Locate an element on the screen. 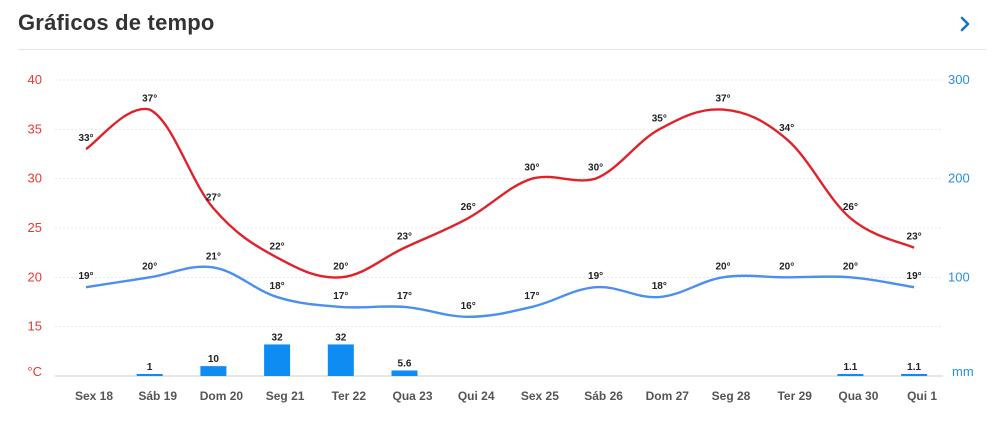 Image resolution: width=1000 pixels, height=427 pixels. x-tick-label: Sex 25 is located at coordinates (540, 396).